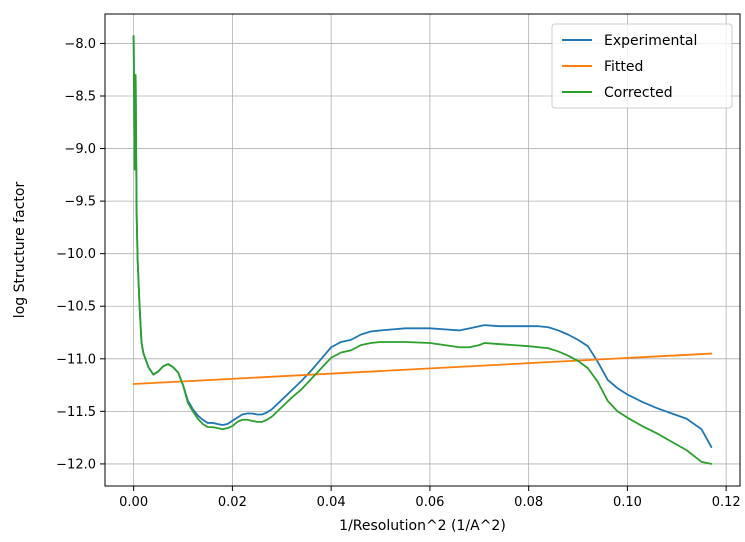 This screenshot has width=745, height=542. Describe the element at coordinates (20, 250) in the screenshot. I see `y-axis-label: log Structure factor` at that location.